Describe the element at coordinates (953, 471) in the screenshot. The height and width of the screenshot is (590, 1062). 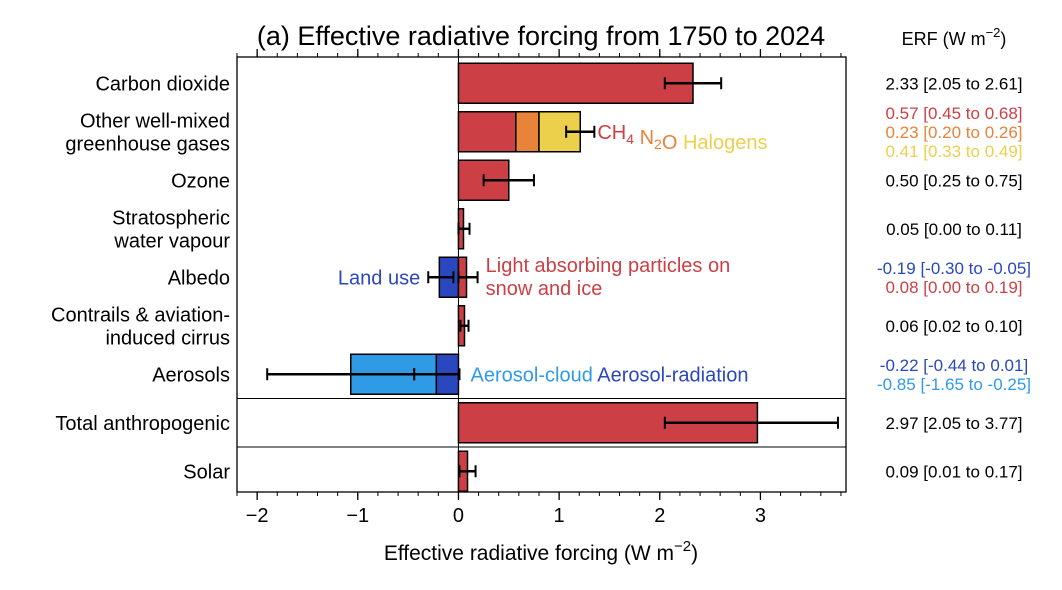
I see `erf-value: 0.09 [0.01 to 0.17]` at that location.